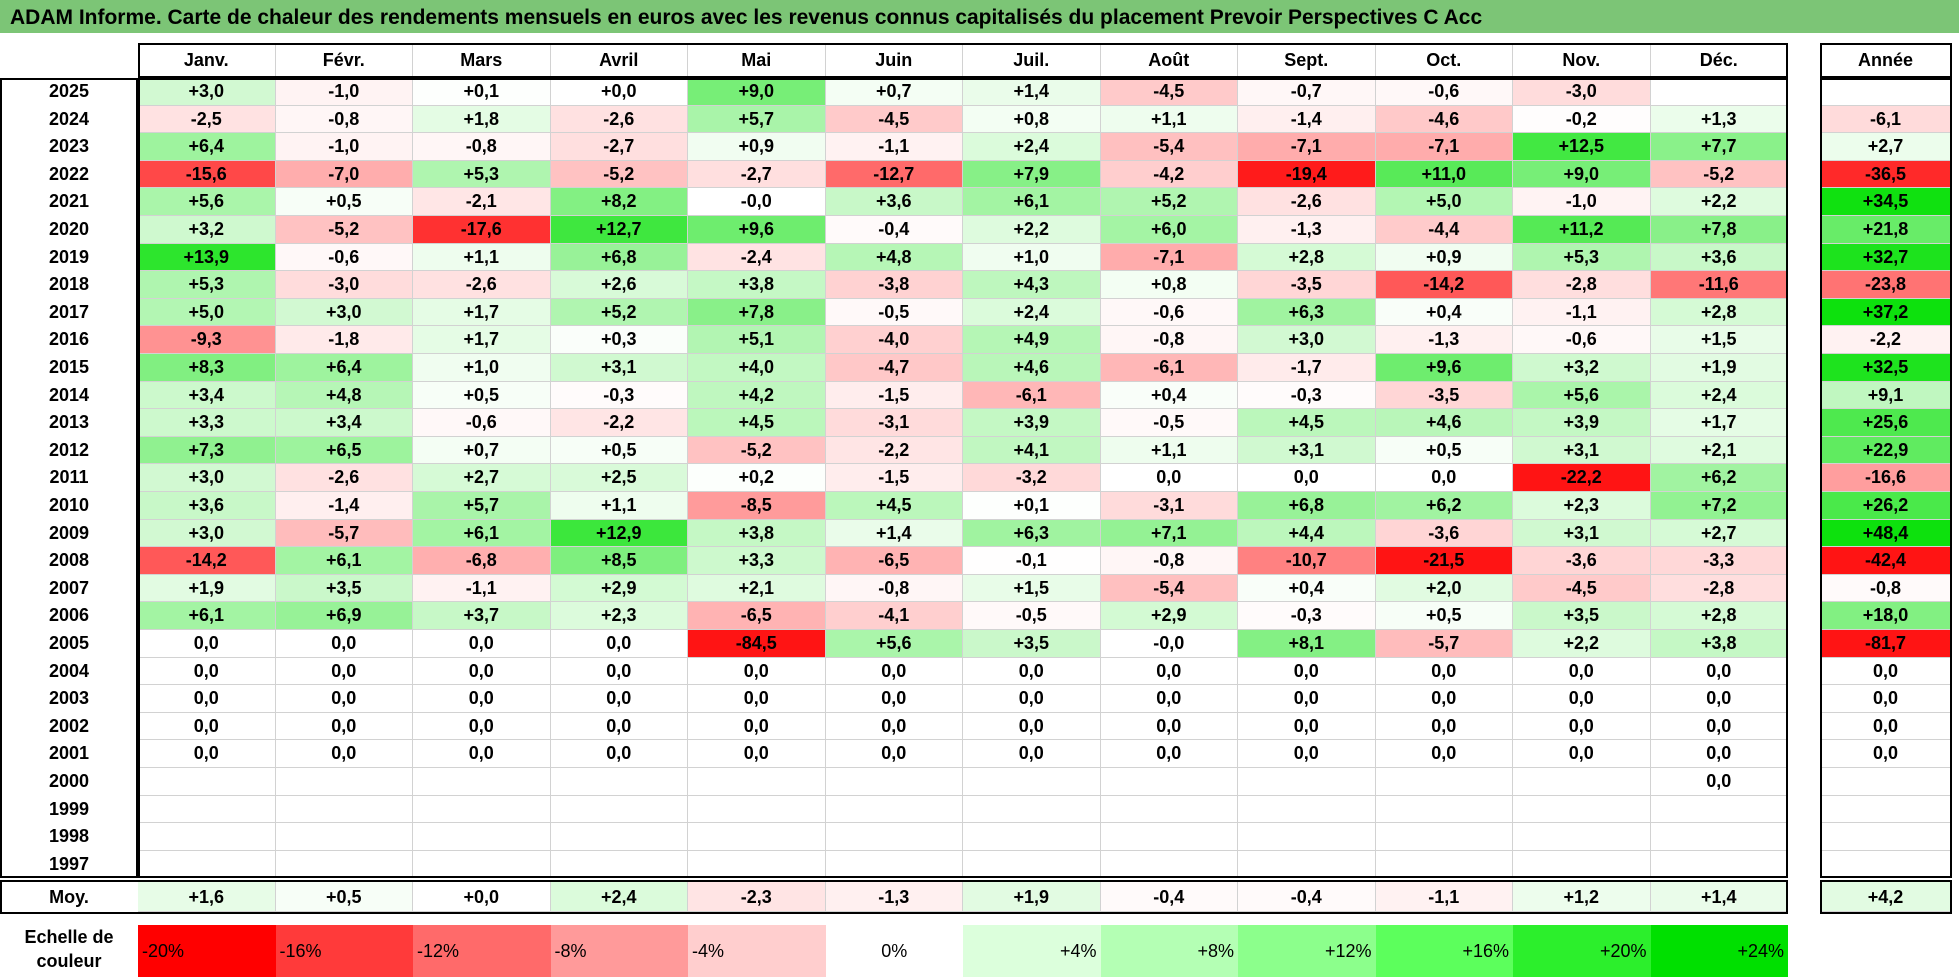 Image resolution: width=1959 pixels, height=978 pixels. What do you see at coordinates (1886, 699) in the screenshot?
I see `annual-cell: 0,0` at bounding box center [1886, 699].